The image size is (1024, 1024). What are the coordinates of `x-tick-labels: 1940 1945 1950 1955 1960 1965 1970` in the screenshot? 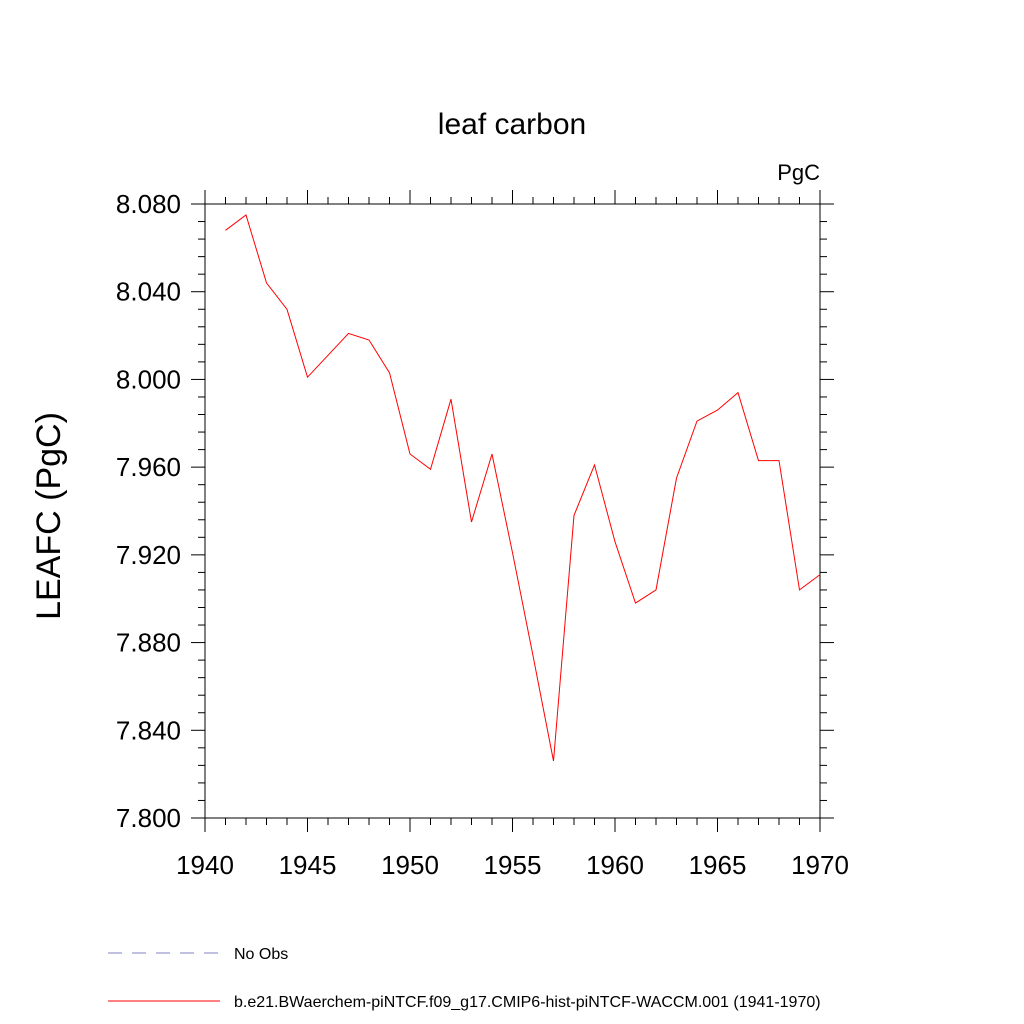 It's located at (512, 865).